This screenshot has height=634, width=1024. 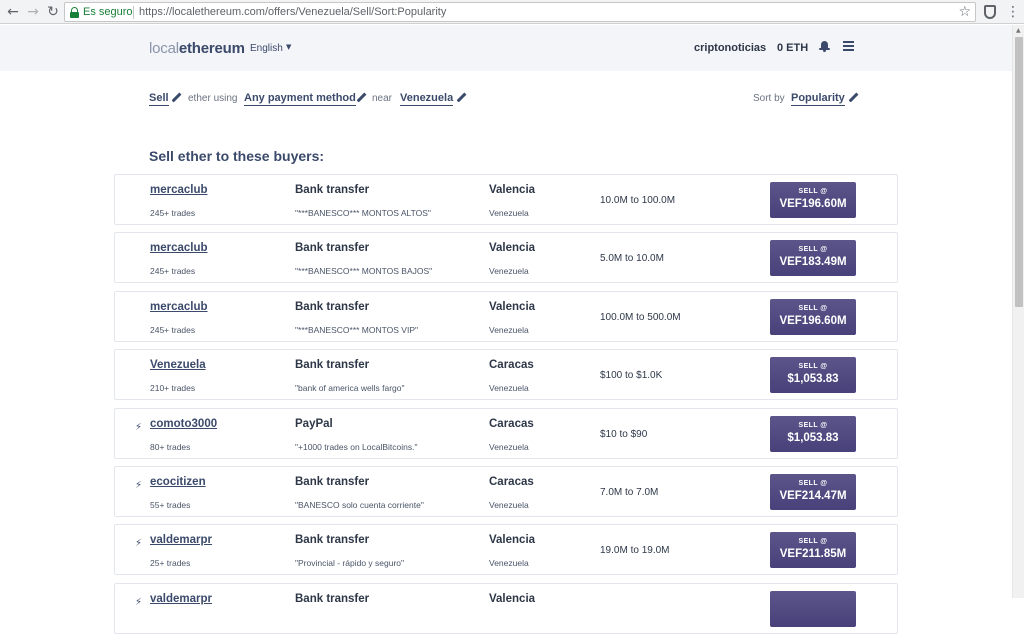 What do you see at coordinates (361, 98) in the screenshot?
I see `edit-payment-pencil-icon` at bounding box center [361, 98].